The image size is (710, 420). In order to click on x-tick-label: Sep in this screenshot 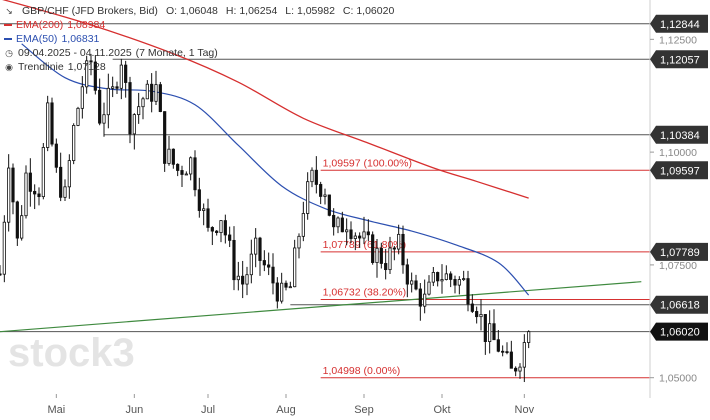, I will do `click(364, 410)`.